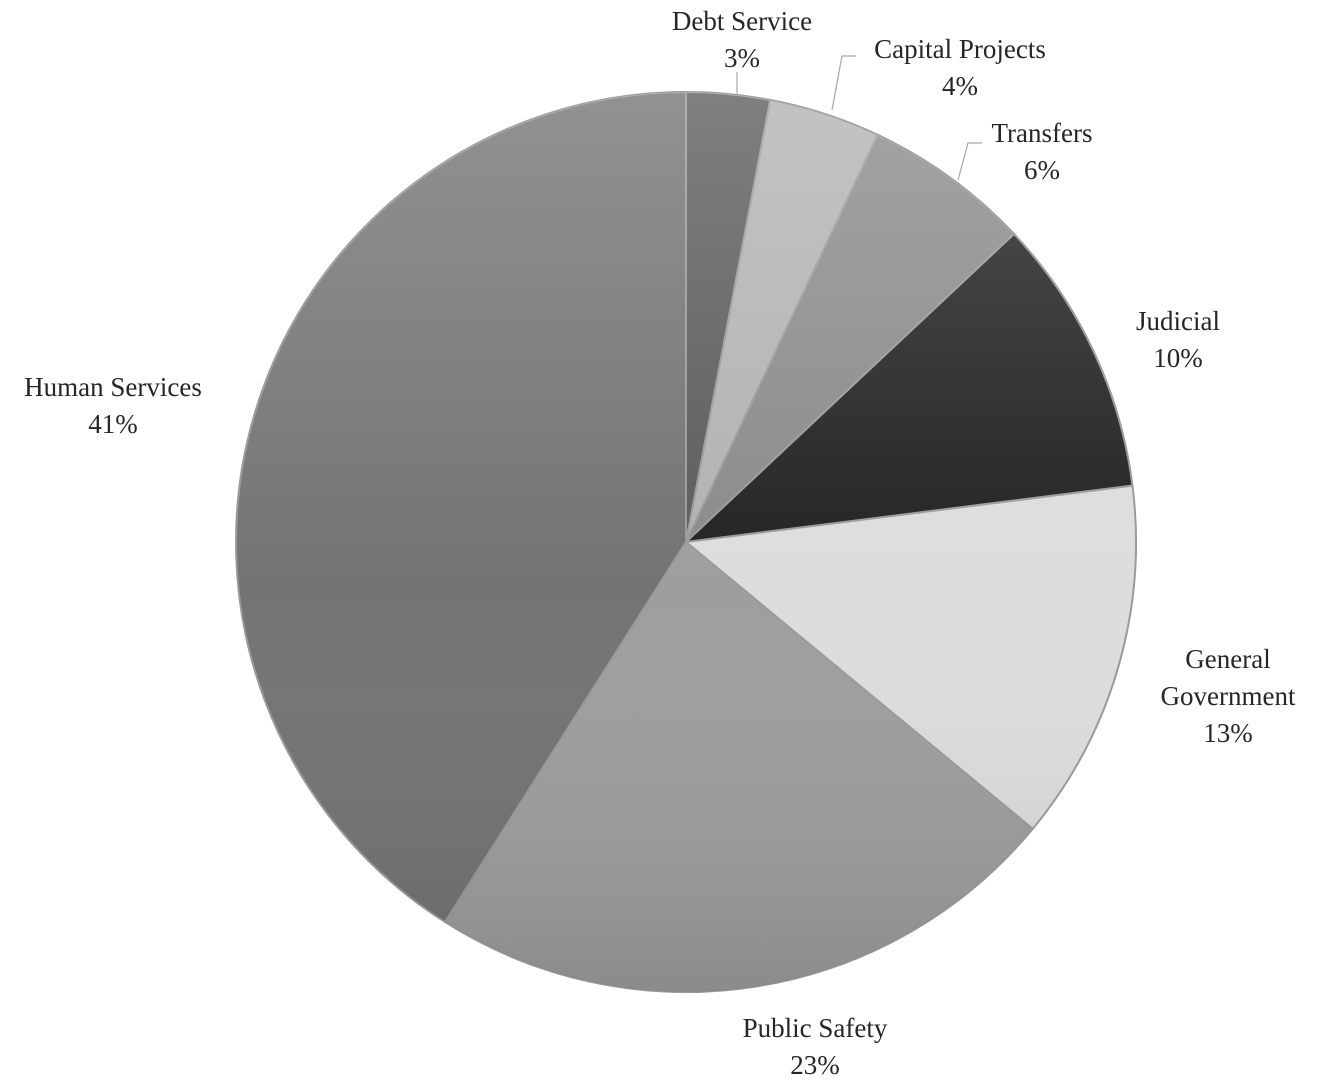 The image size is (1321, 1083). What do you see at coordinates (1178, 339) in the screenshot?
I see `data-label-judicial: Judicial 10%` at bounding box center [1178, 339].